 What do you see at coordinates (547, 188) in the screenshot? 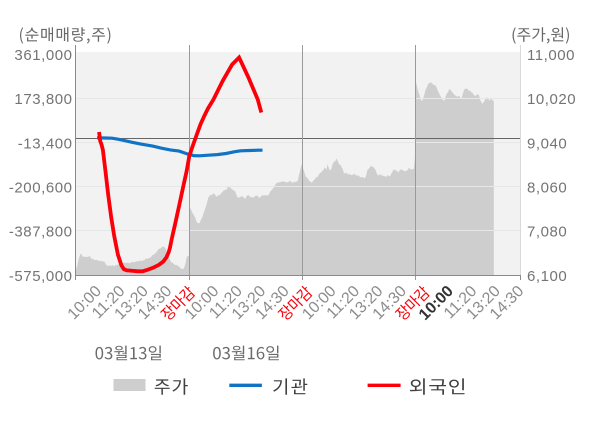
I see `svg-text: 8,060` at bounding box center [547, 188].